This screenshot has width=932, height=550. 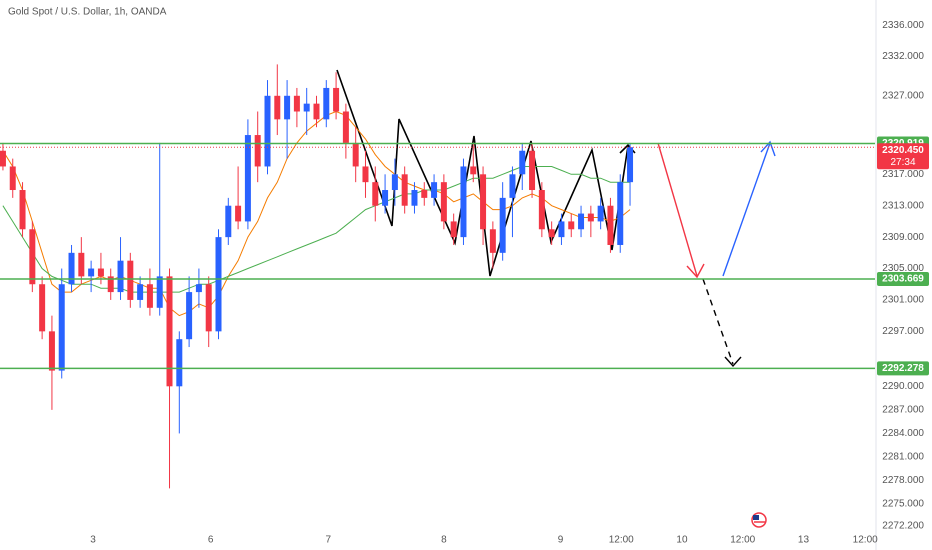 I want to click on y-tick-label: 2309.000, so click(x=903, y=237).